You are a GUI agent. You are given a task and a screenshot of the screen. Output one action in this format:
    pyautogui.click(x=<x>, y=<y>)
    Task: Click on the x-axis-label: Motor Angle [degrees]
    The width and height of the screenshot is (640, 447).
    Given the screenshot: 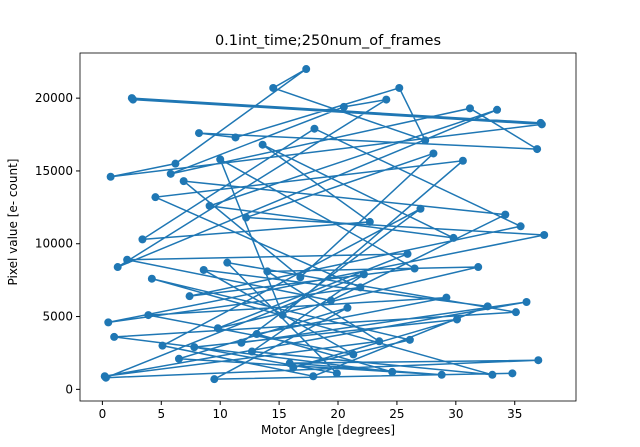 What is the action you would take?
    pyautogui.click(x=328, y=430)
    